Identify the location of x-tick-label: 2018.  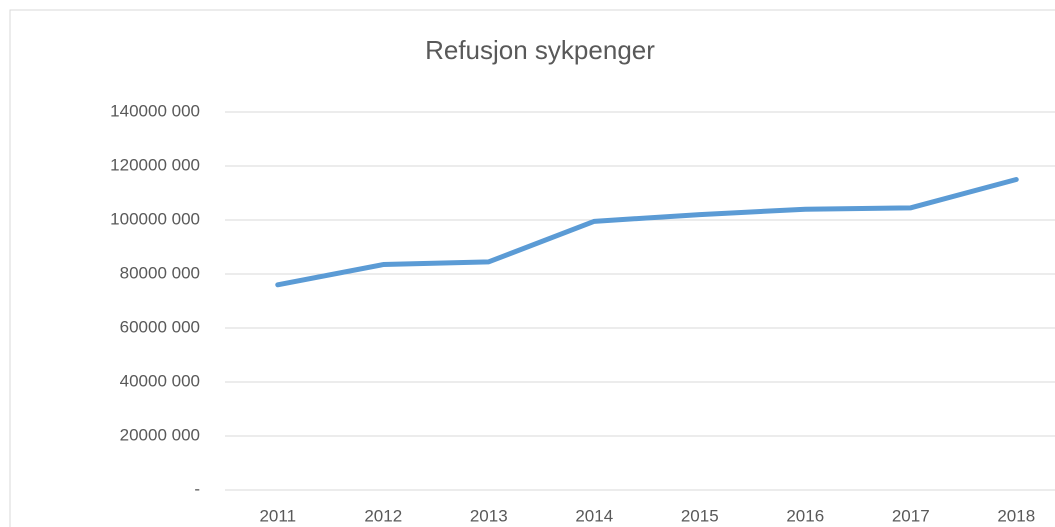
(1016, 515).